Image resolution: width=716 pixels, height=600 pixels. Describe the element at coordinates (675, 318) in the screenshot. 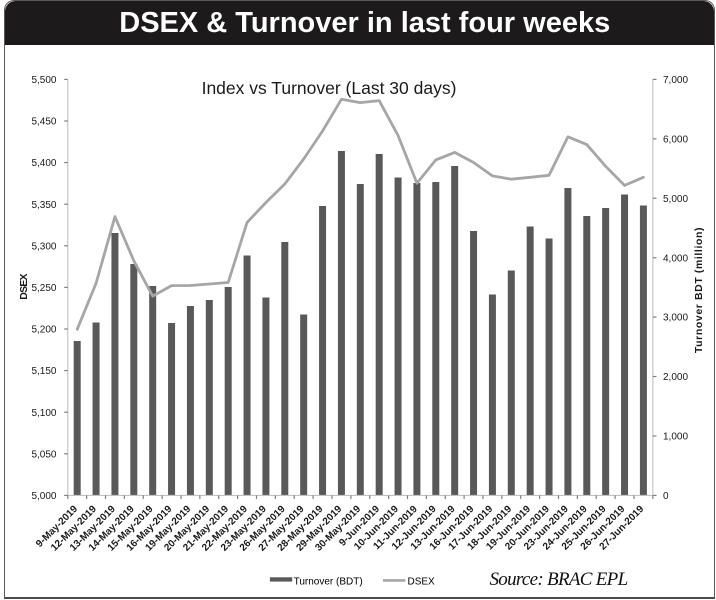

I see `svg-text: 3,000` at that location.